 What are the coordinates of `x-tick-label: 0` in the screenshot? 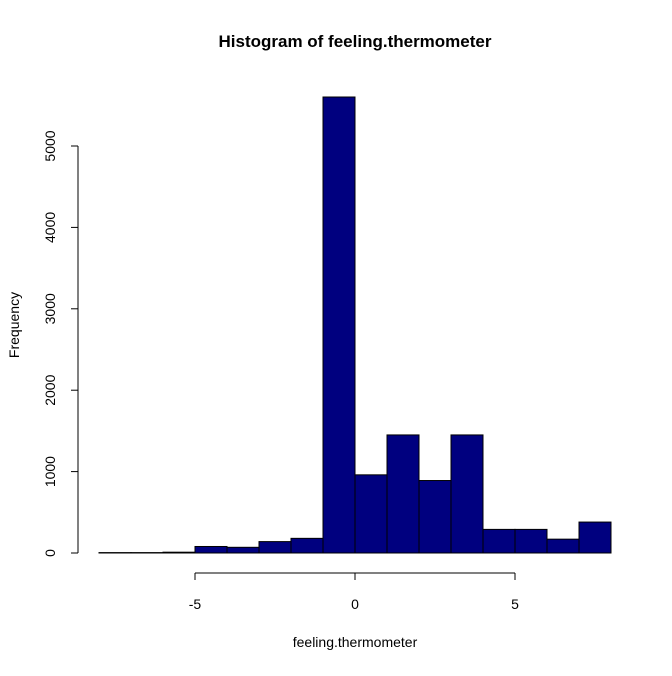 It's located at (355, 604).